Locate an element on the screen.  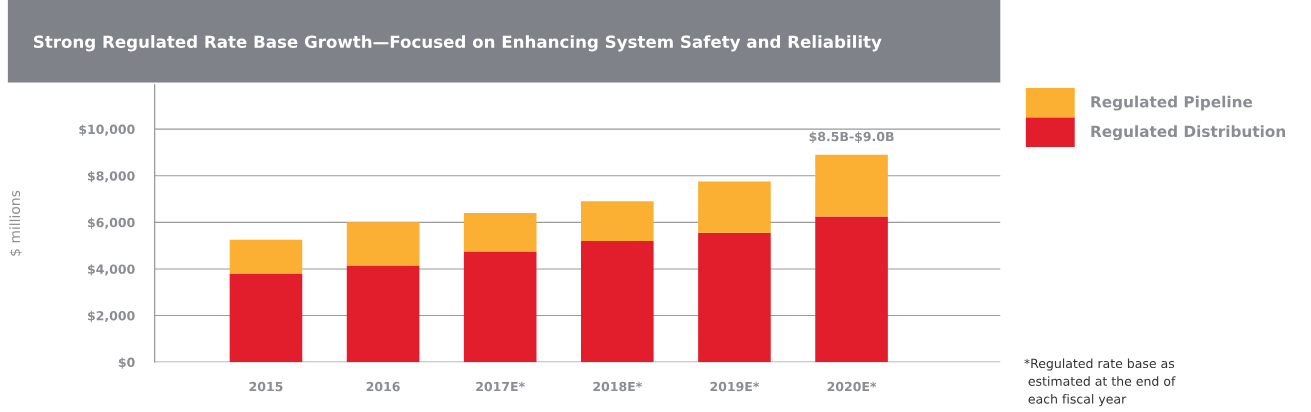
legend-label: Regulated Distribution is located at coordinates (1188, 133).